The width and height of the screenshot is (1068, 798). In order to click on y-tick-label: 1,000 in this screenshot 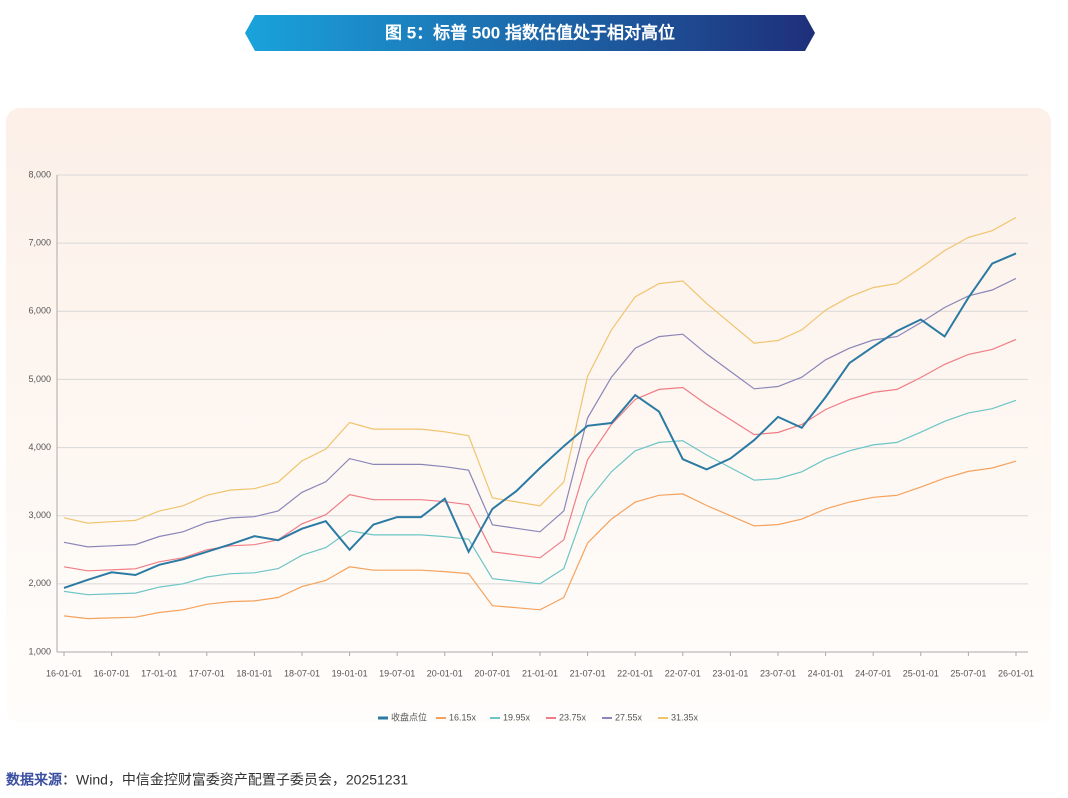, I will do `click(39, 651)`.